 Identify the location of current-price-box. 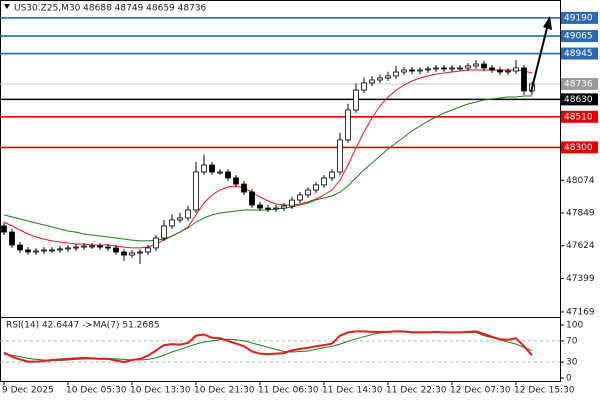
(579, 83).